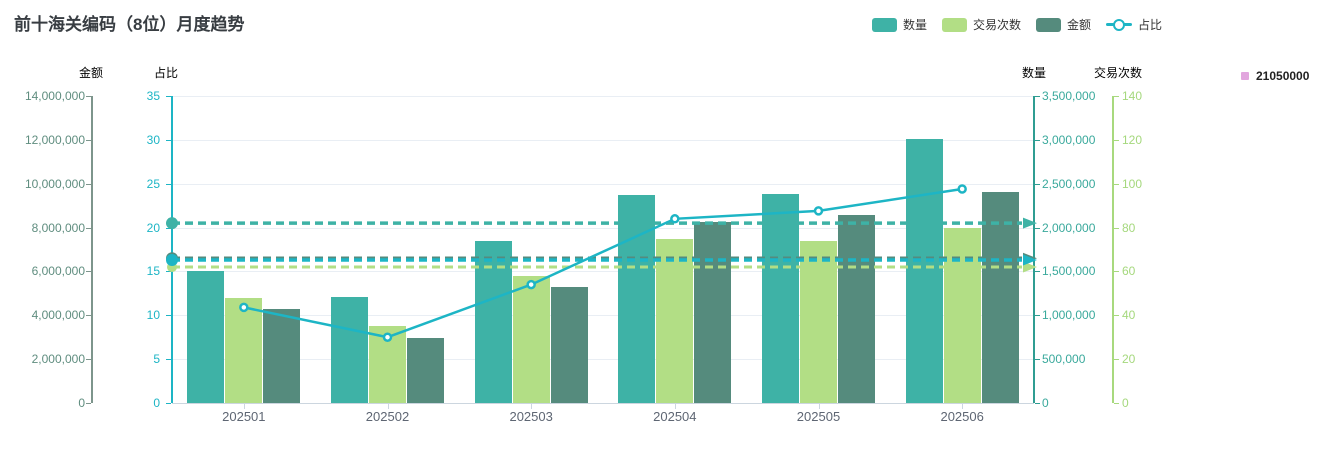 The image size is (1342, 452). I want to click on legend-label: 金额, so click(1078, 25).